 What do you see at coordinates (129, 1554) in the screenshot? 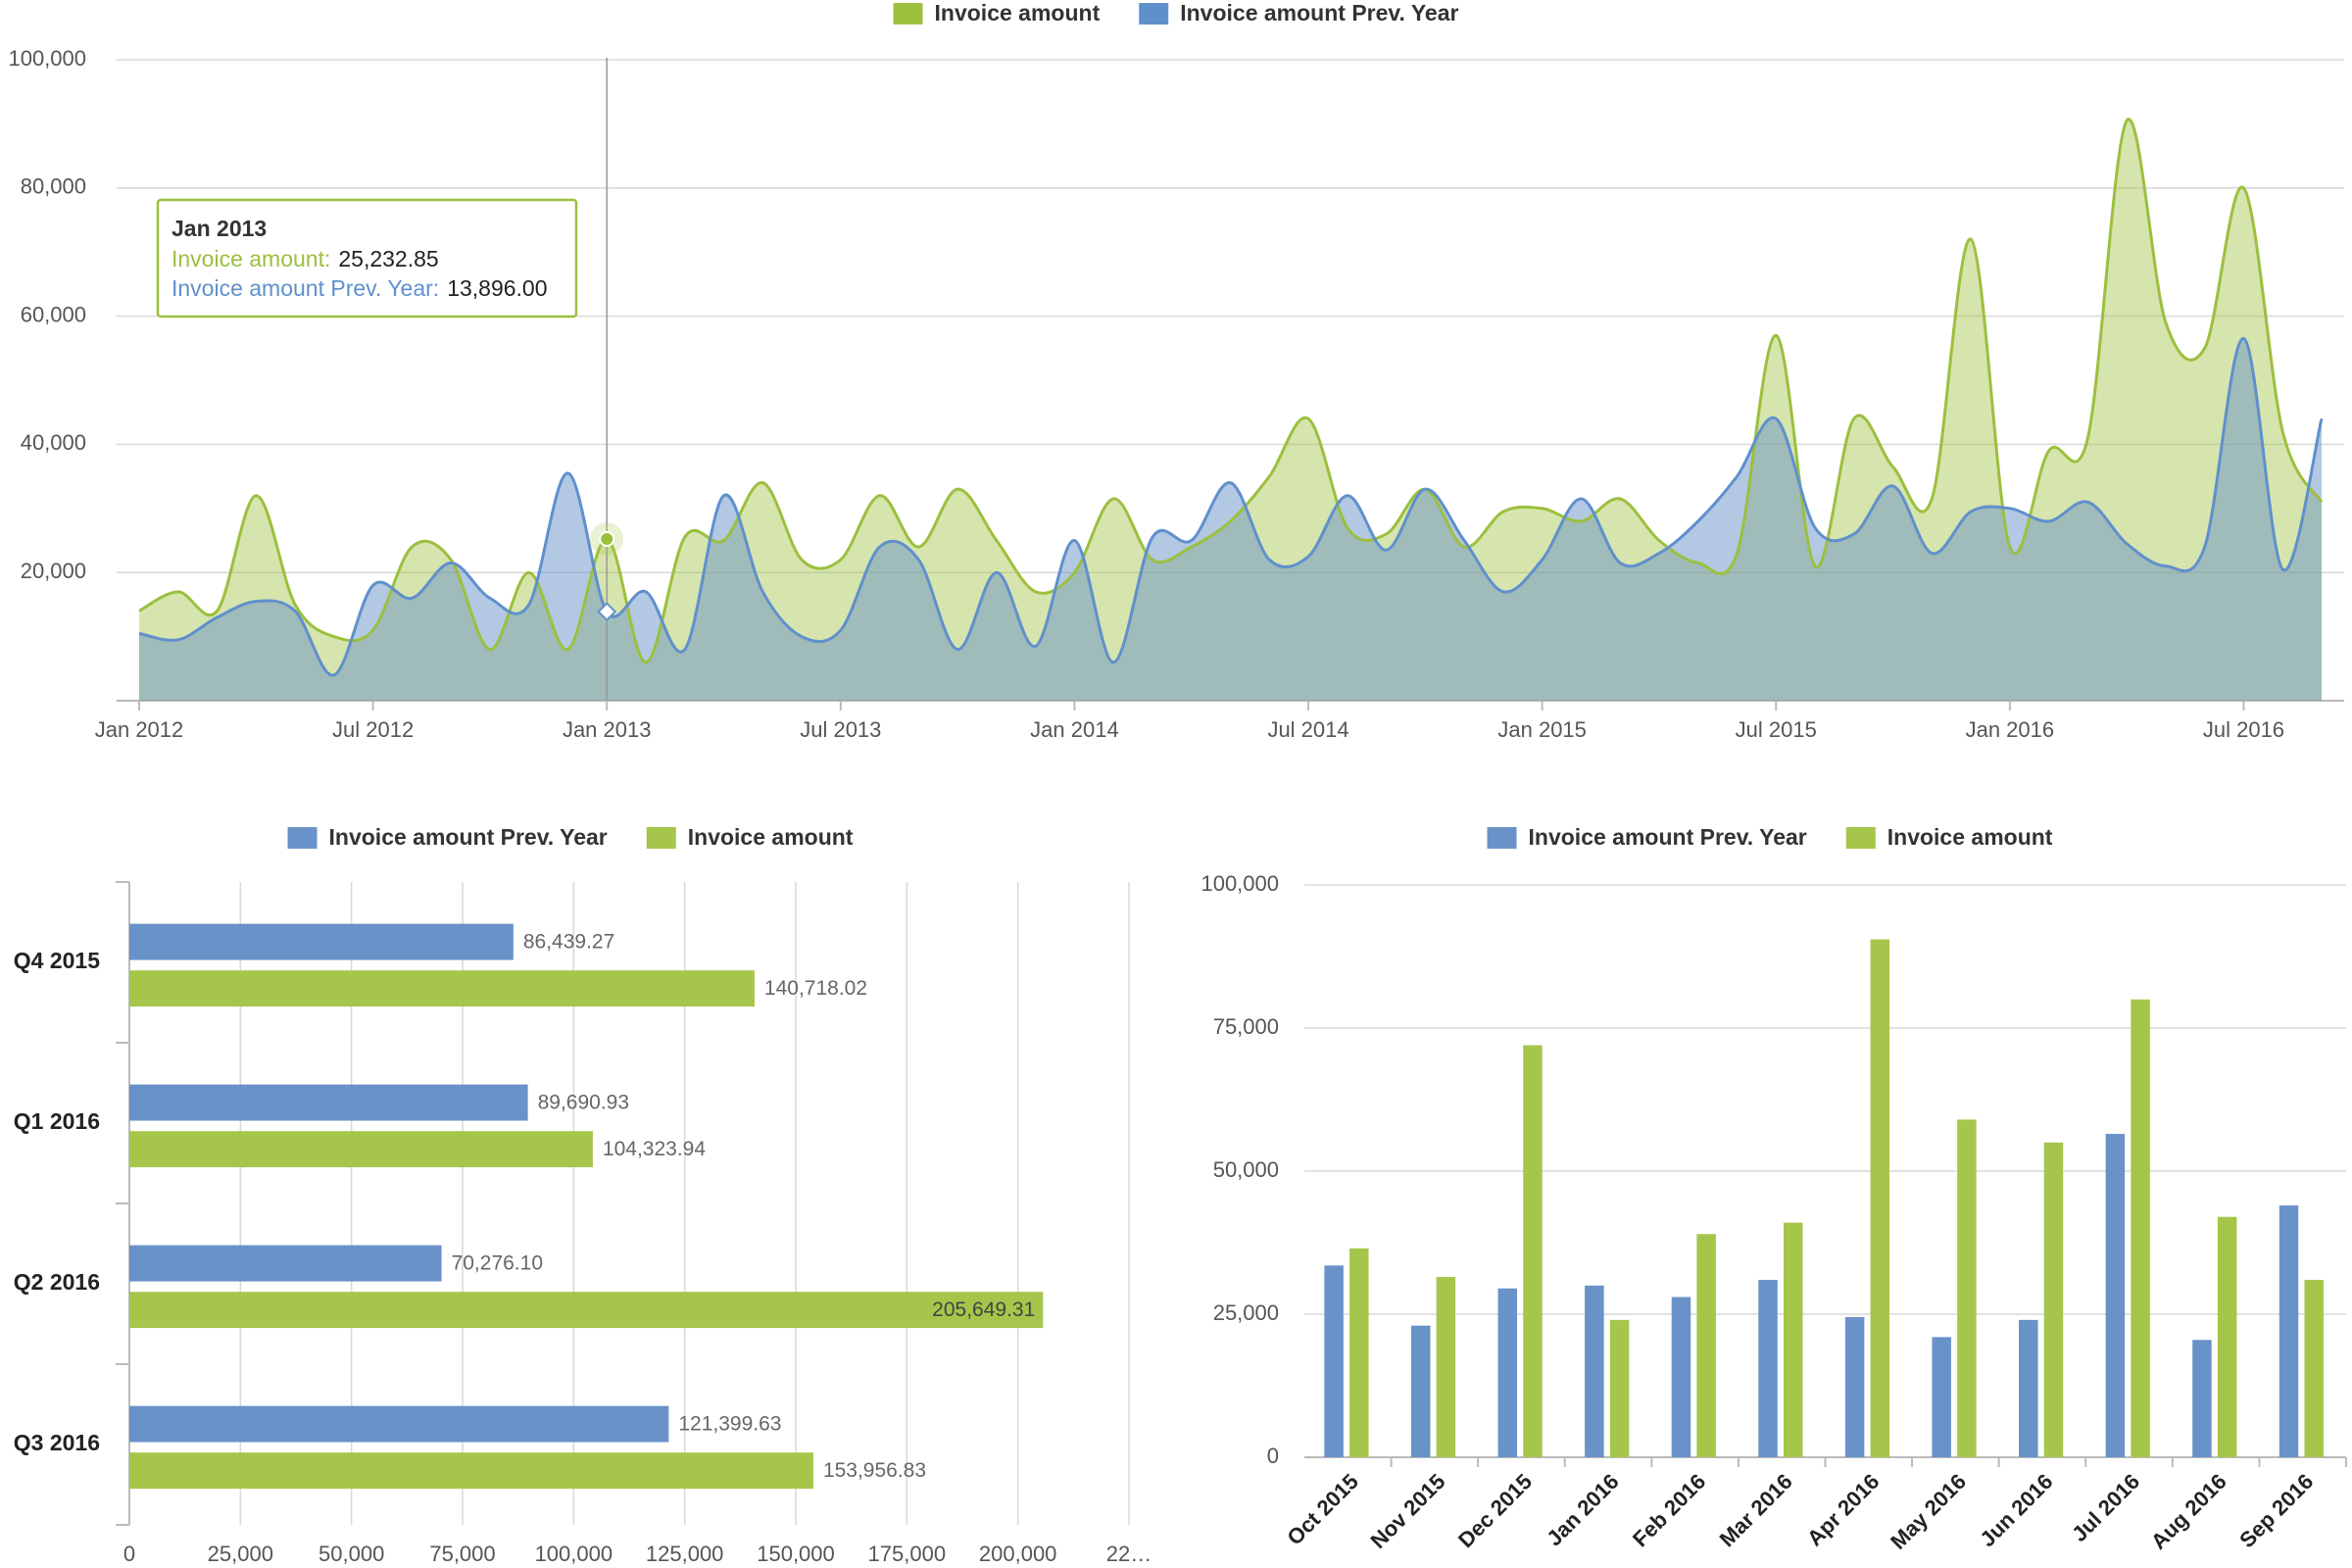
I see `x-tick-label: 0` at bounding box center [129, 1554].